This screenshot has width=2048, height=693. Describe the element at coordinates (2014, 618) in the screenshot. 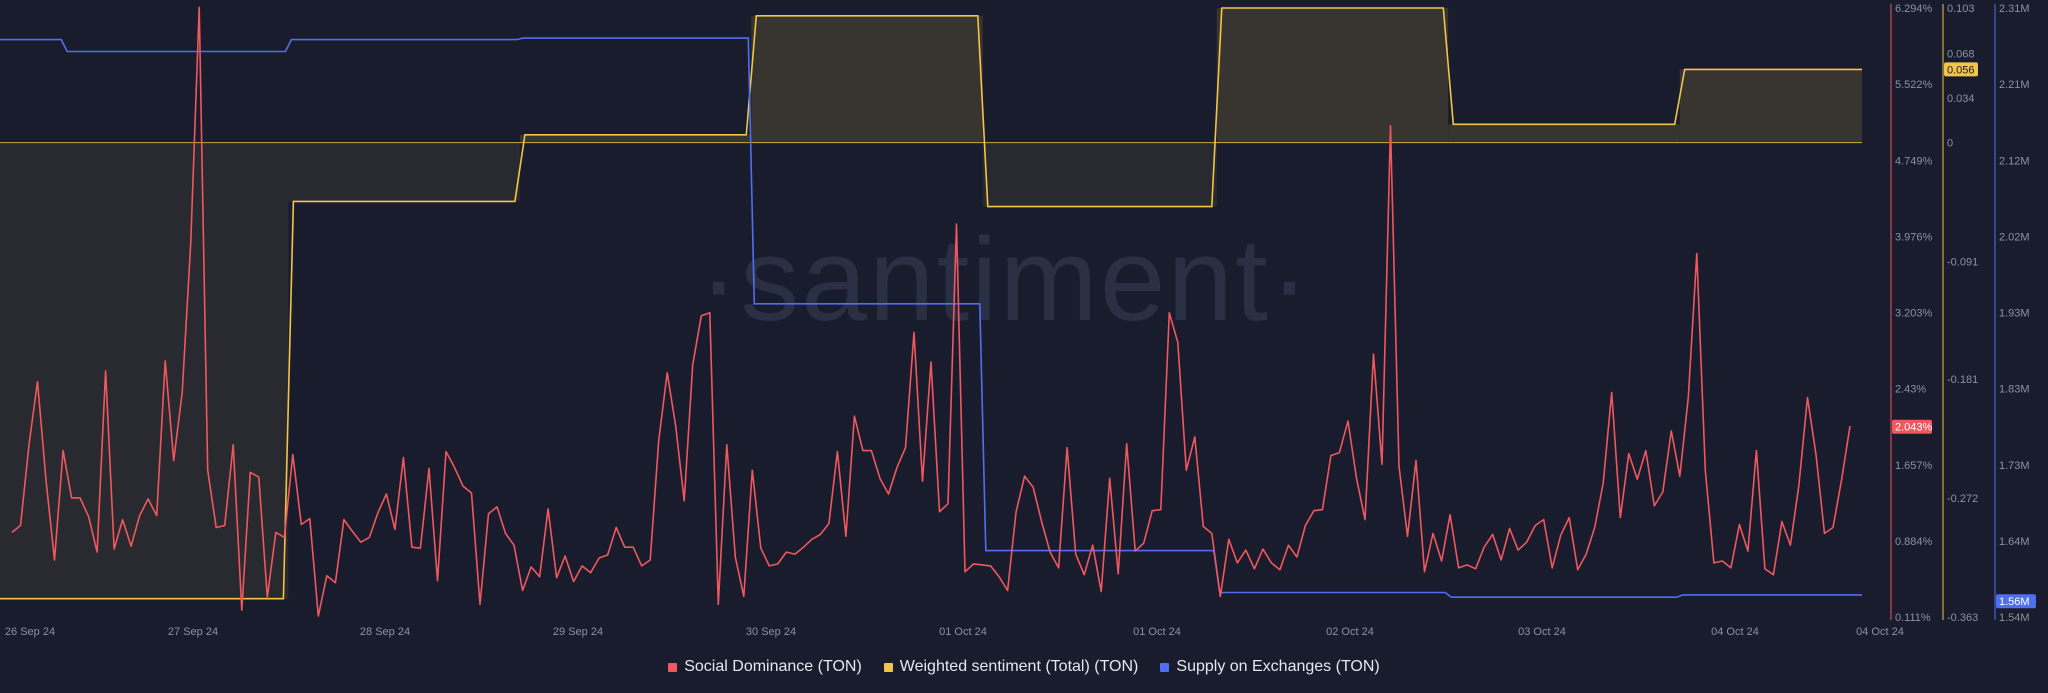

I see `supply-tick-label: 1.54M` at that location.